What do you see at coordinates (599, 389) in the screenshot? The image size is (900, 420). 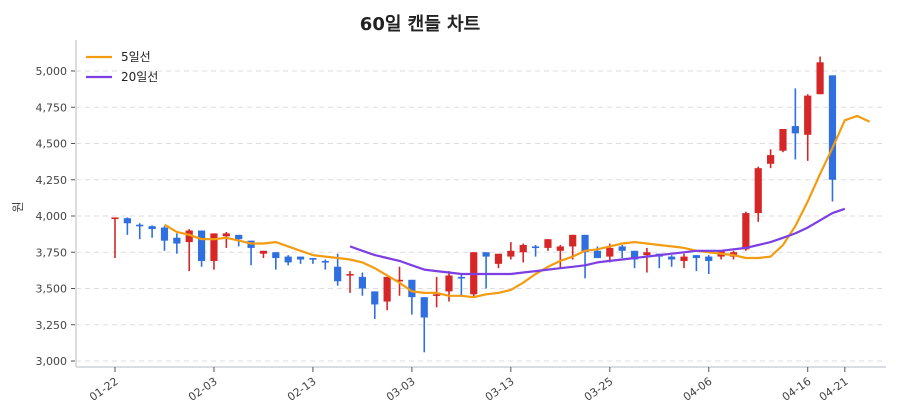 I see `x-tick-label: 03-25` at bounding box center [599, 389].